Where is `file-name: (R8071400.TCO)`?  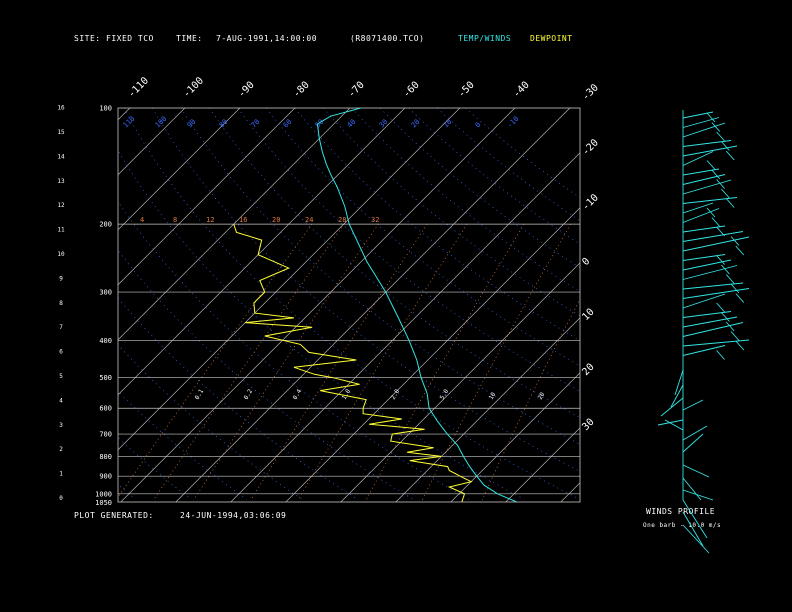
file-name: (R8071400.TCO) is located at coordinates (387, 38).